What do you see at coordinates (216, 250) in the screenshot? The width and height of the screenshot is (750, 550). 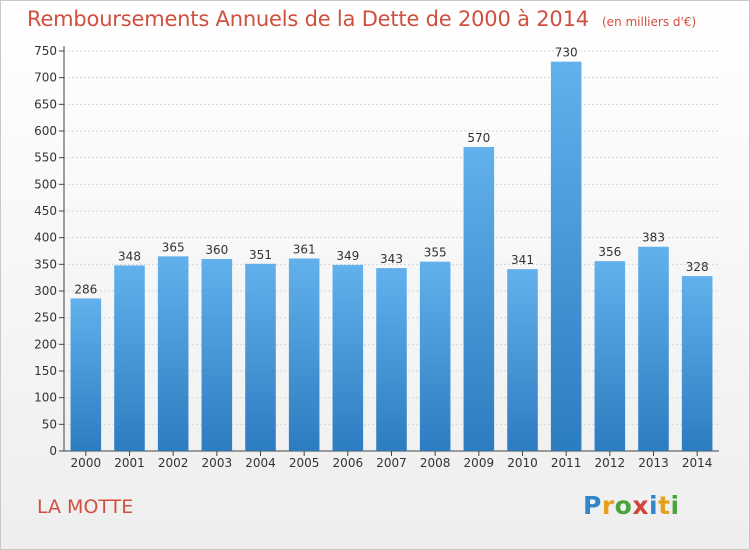 I see `data-label: 360` at bounding box center [216, 250].